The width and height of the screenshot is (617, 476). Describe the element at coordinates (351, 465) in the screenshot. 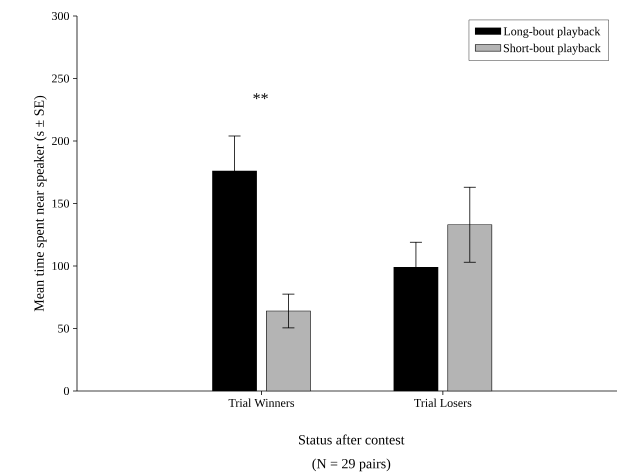

I see `text: (N = 29 pairs)` at that location.